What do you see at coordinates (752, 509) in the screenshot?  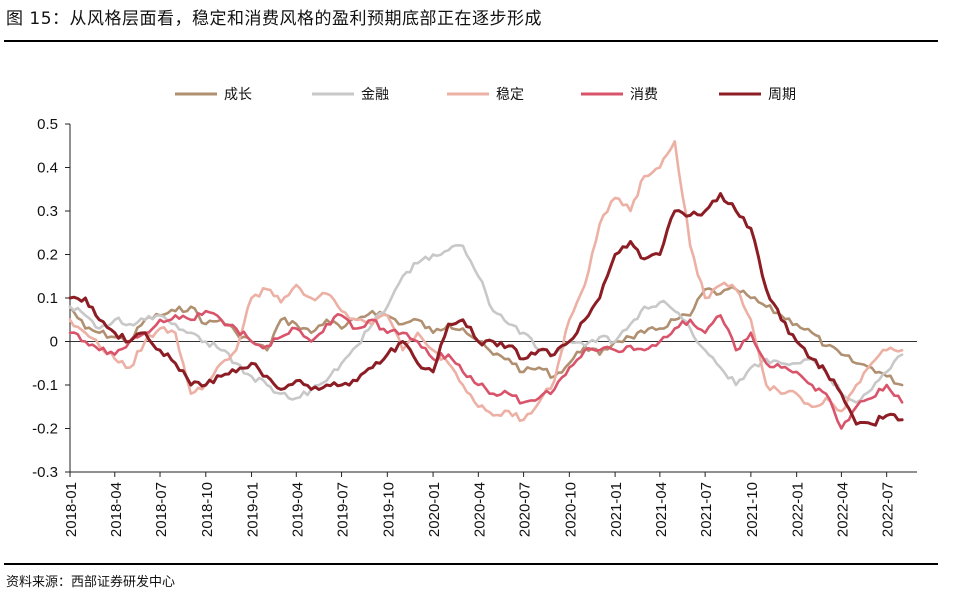 I see `x-tick-label: 2021-10` at bounding box center [752, 509].